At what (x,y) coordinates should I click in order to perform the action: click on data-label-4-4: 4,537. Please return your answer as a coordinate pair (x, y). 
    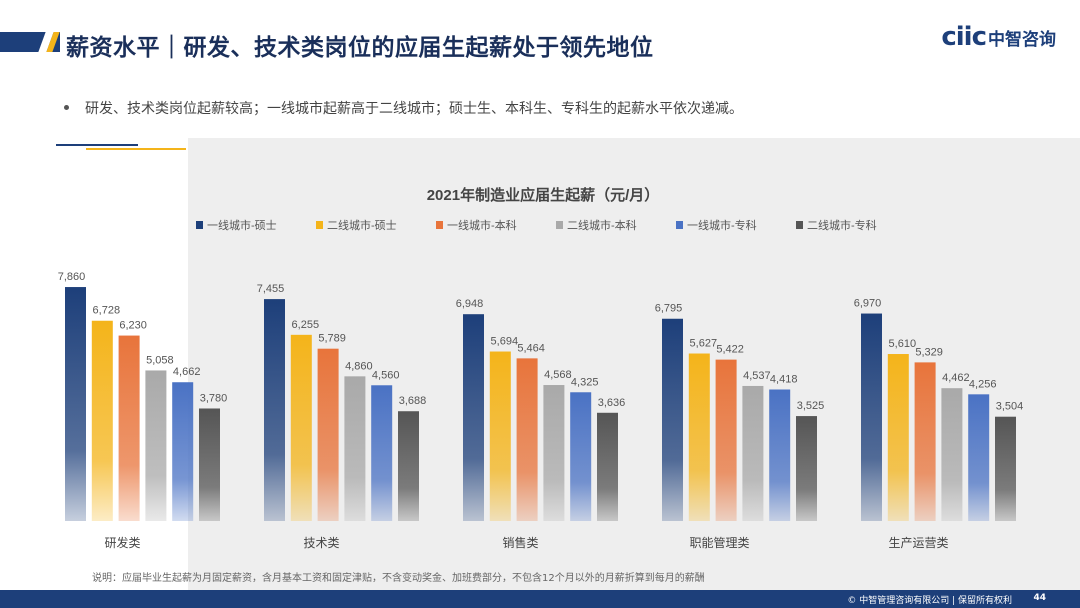
    Looking at the image, I should click on (757, 376).